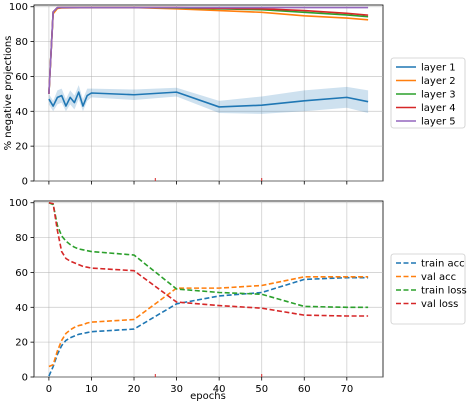 The image size is (470, 404). Describe the element at coordinates (21, 273) in the screenshot. I see `bottom-ytick-label: 60` at that location.